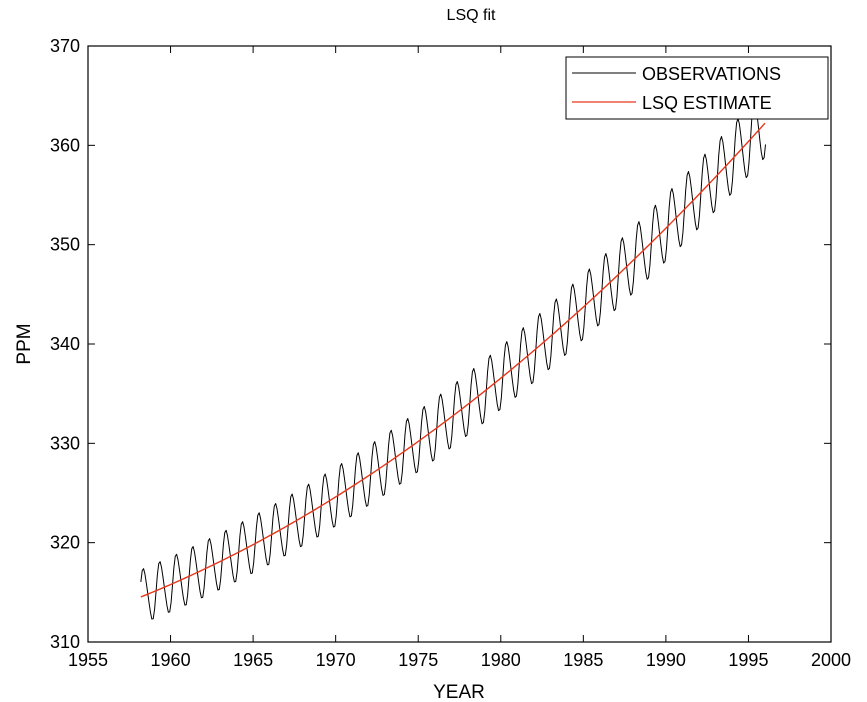  I want to click on y-tick-label: 340, so click(65, 344).